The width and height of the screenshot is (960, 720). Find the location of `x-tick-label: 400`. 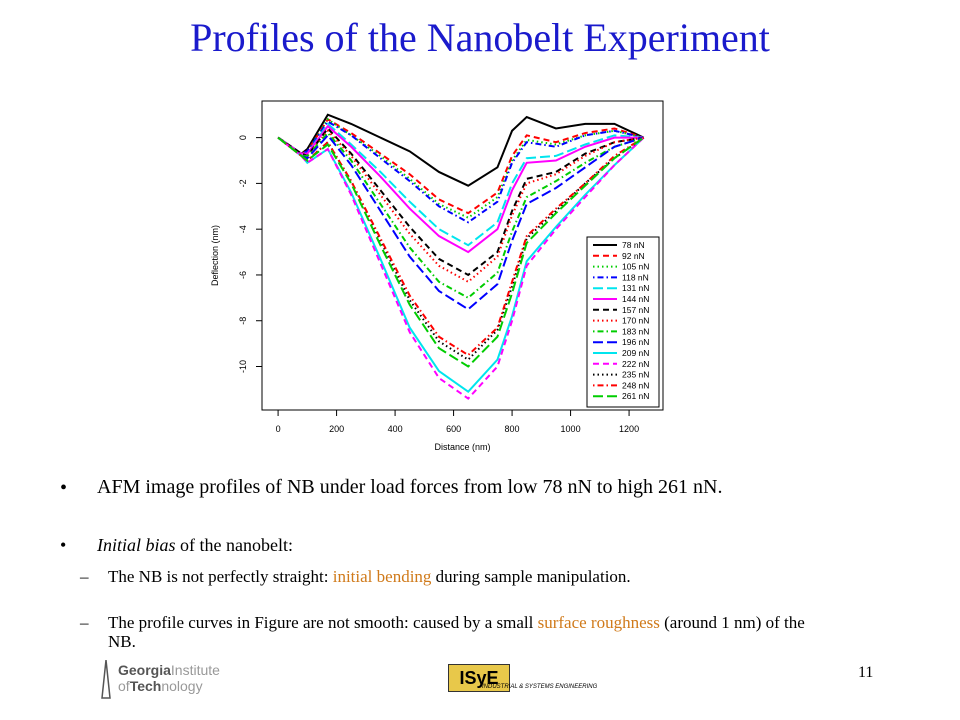

x-tick-label: 400 is located at coordinates (395, 429).